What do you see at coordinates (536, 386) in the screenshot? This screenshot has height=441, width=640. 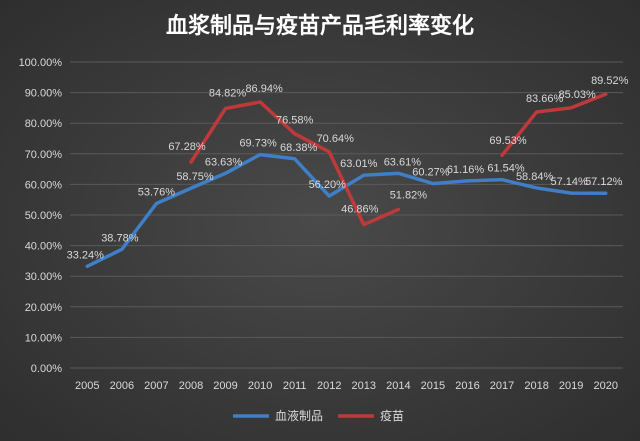 I see `x-tick-label: 2018` at bounding box center [536, 386].